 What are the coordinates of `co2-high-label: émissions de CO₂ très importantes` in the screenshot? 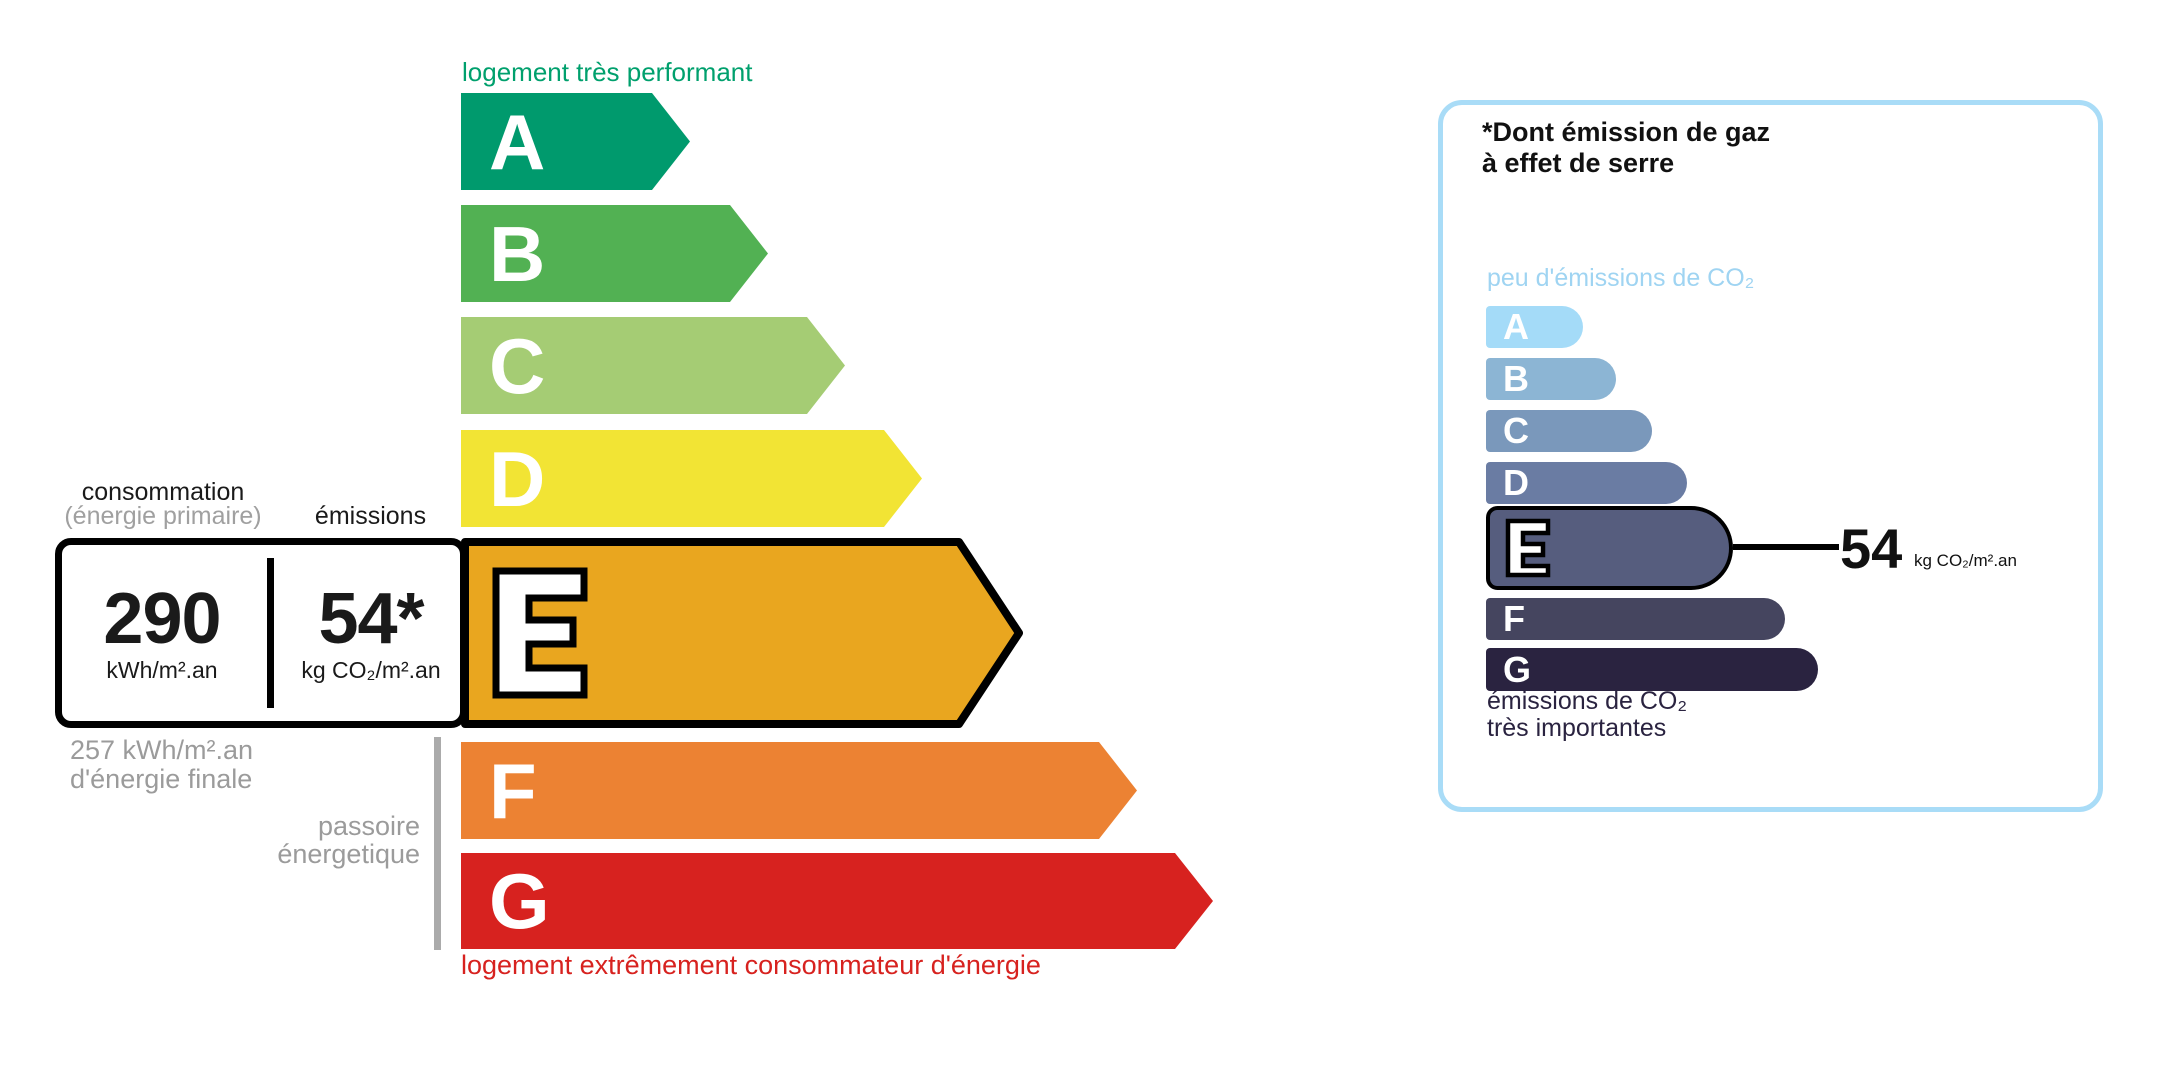 It's located at (1587, 715).